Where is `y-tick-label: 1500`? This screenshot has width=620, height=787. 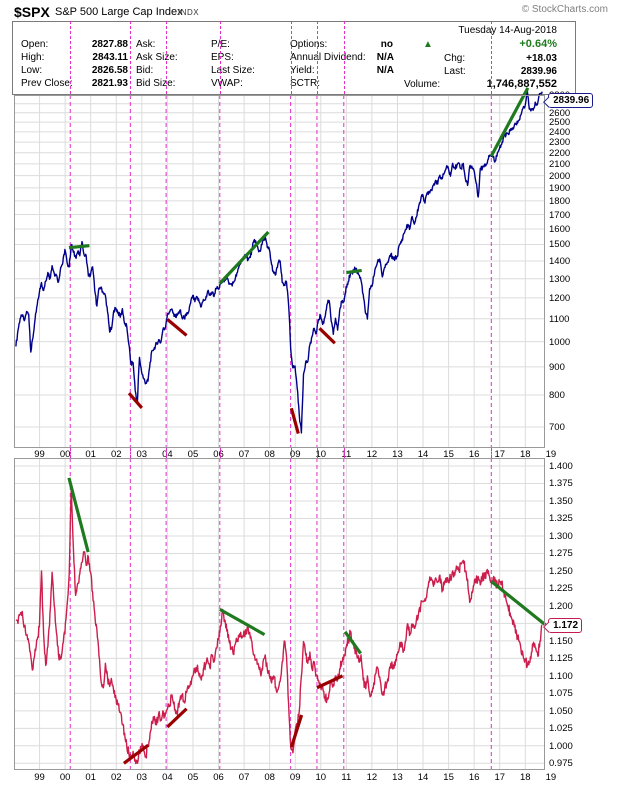
y-tick-label: 1500 is located at coordinates (560, 245).